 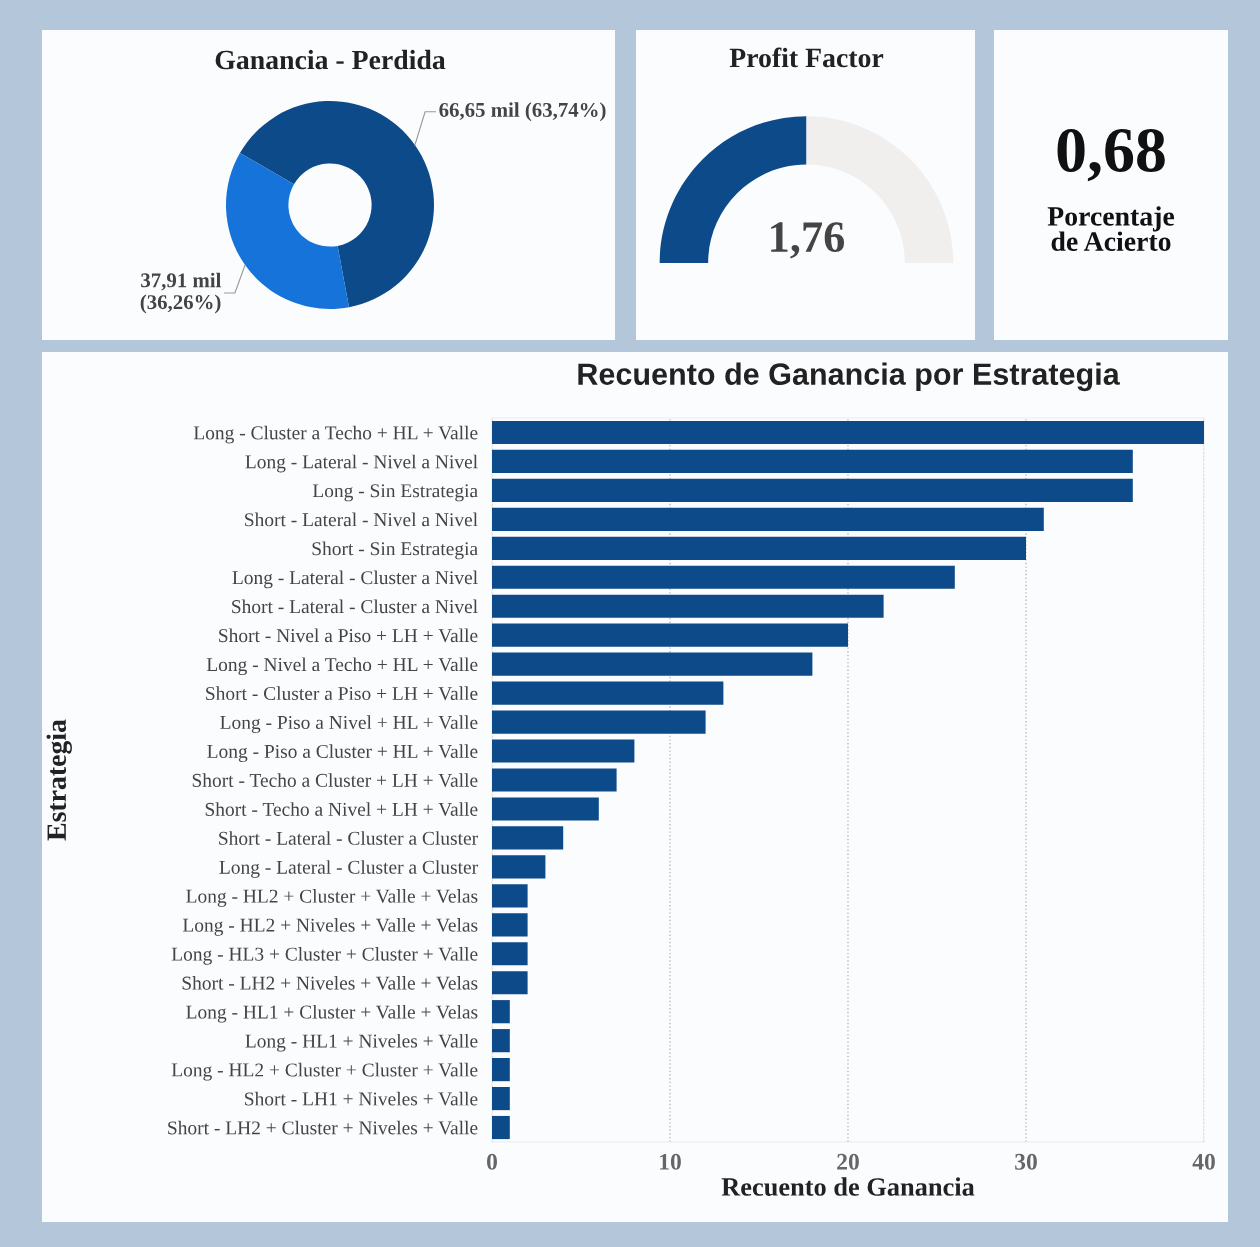 What do you see at coordinates (341, 809) in the screenshot?
I see `y-tick-label: Short - Techo a Nivel + LH + Valle` at bounding box center [341, 809].